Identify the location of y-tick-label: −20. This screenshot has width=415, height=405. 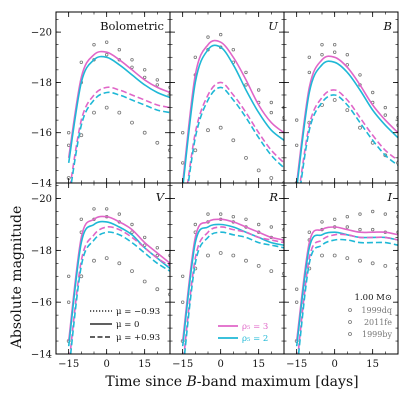
(41, 33).